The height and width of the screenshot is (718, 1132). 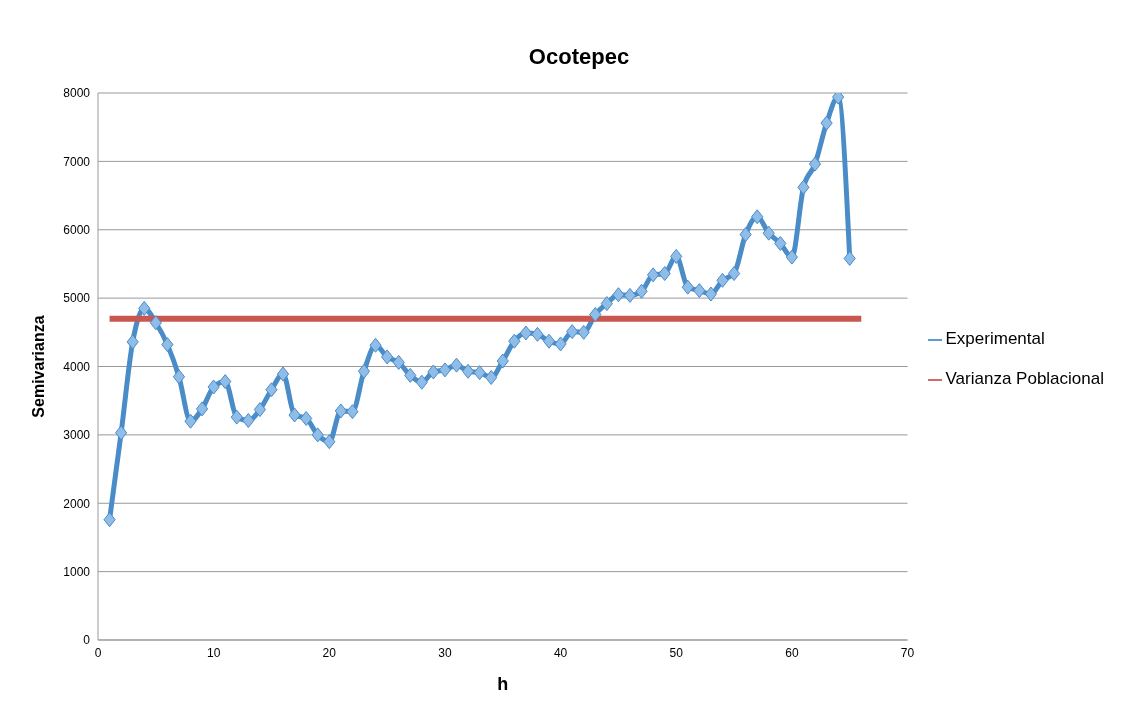 What do you see at coordinates (98, 652) in the screenshot?
I see `x-tick-label: 0` at bounding box center [98, 652].